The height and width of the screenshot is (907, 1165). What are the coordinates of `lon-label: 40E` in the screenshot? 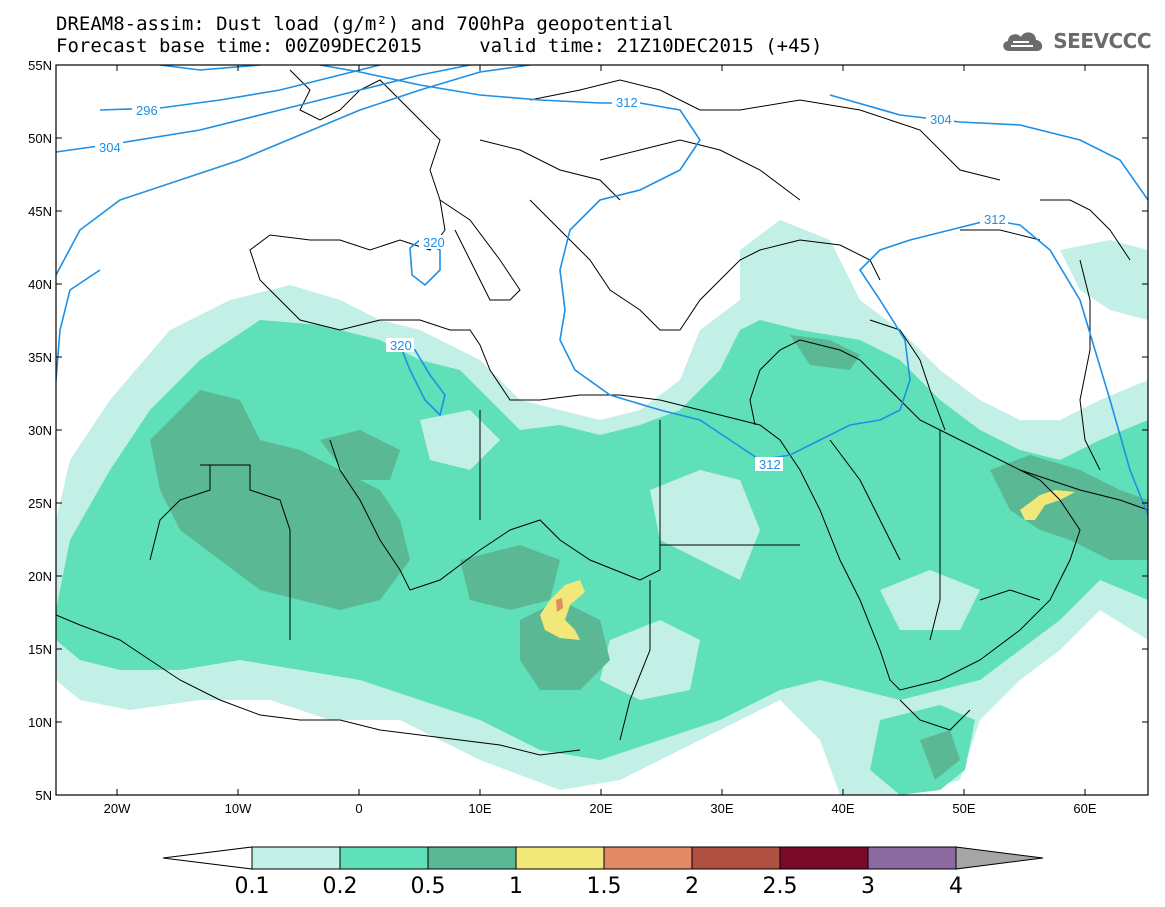 It's located at (842, 808).